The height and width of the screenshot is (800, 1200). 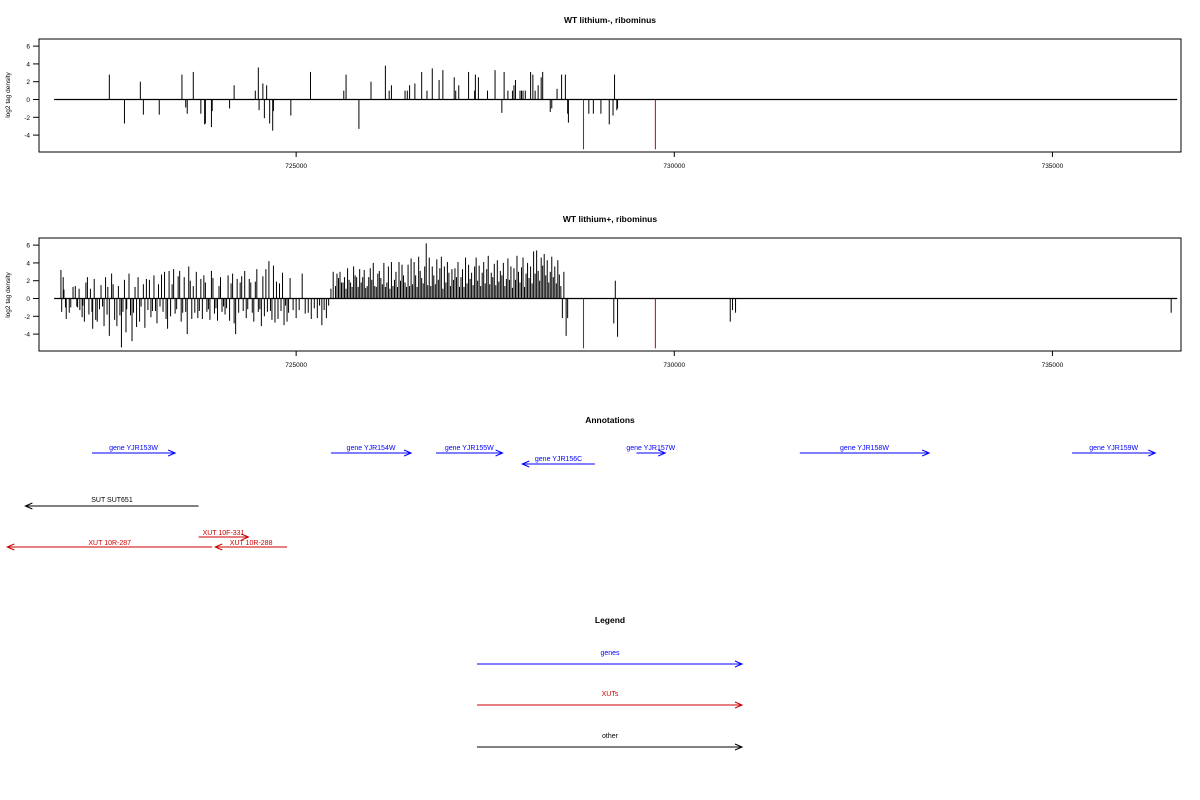 I want to click on xut-label: XUT 10R-288, so click(x=251, y=543).